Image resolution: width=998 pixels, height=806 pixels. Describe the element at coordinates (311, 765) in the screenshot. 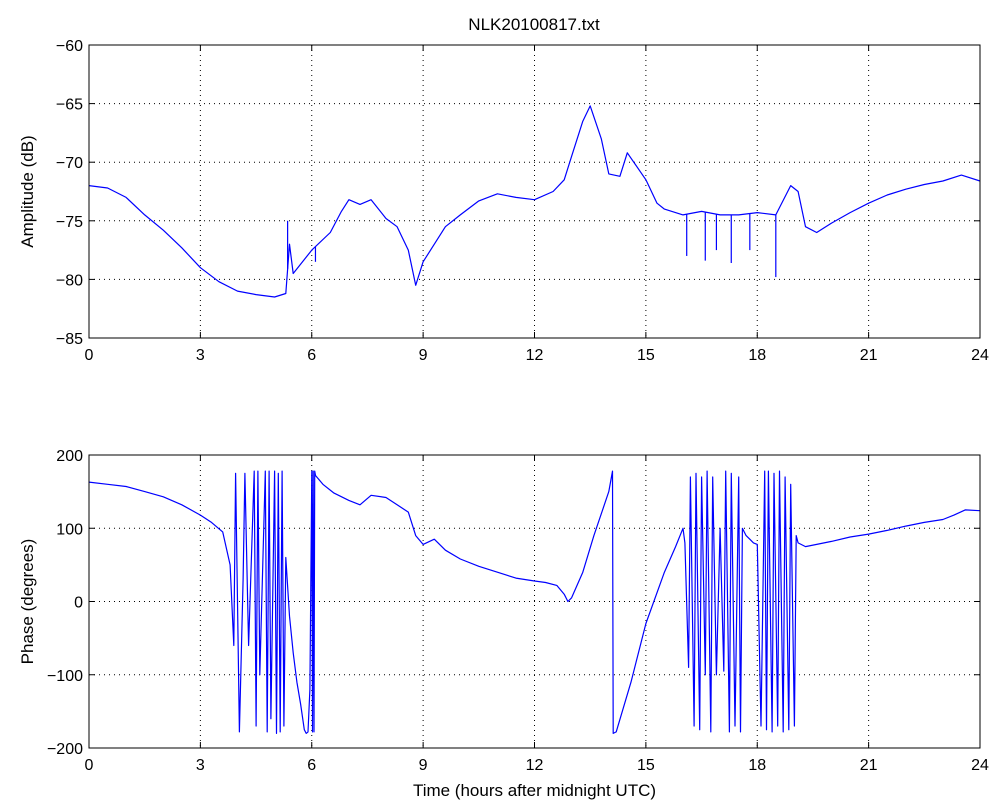

I see `phase-x-tick-label: 6` at that location.